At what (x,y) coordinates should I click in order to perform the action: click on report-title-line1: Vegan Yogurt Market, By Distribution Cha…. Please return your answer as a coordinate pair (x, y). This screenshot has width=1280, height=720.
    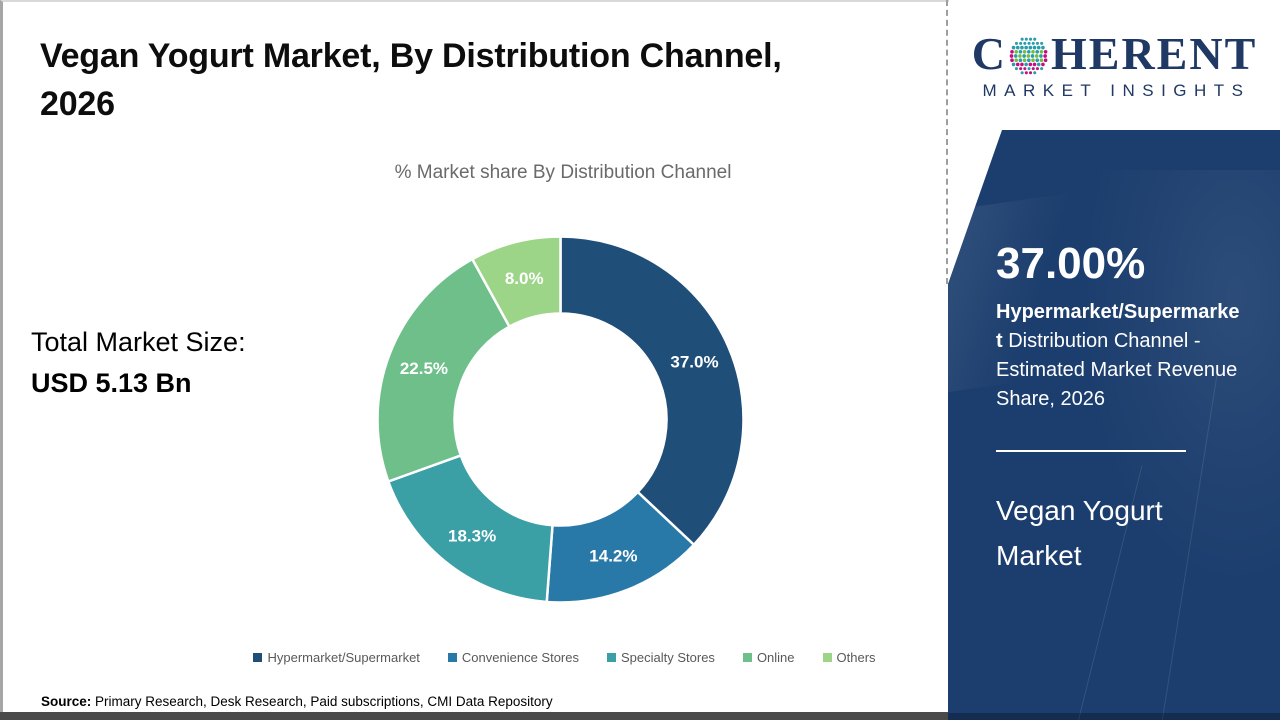
    Looking at the image, I should click on (411, 56).